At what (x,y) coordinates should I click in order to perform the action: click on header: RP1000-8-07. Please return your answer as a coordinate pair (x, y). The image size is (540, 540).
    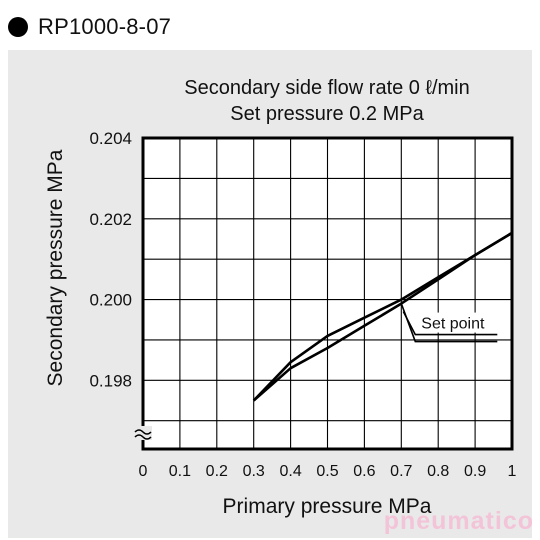
    Looking at the image, I should click on (89, 27).